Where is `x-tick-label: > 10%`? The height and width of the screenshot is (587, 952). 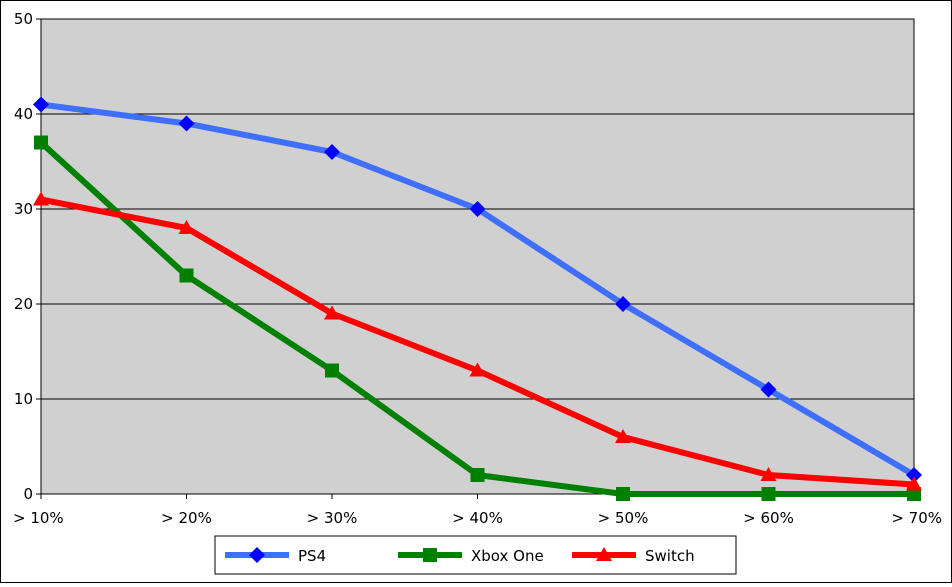
x-tick-label: > 10% is located at coordinates (38, 518).